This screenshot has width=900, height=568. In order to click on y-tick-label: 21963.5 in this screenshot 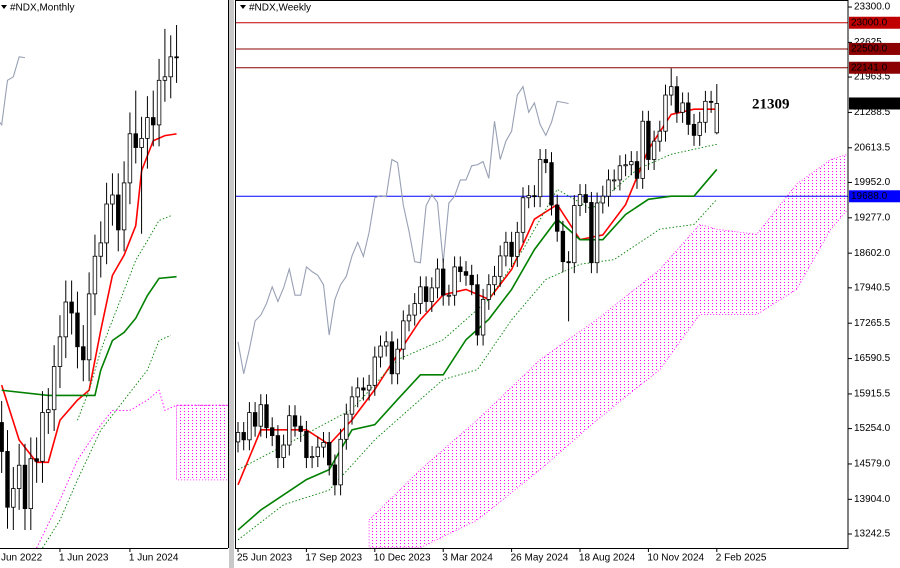, I will do `click(872, 77)`.